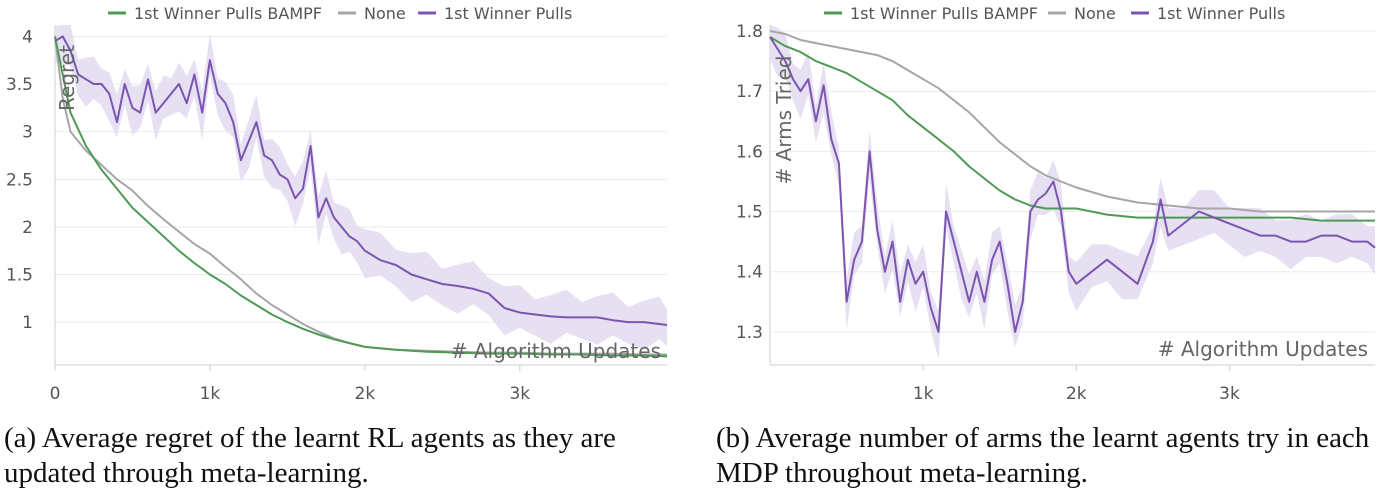 The width and height of the screenshot is (1377, 491). What do you see at coordinates (749, 333) in the screenshot?
I see `y-tick-label: 1.3` at bounding box center [749, 333].